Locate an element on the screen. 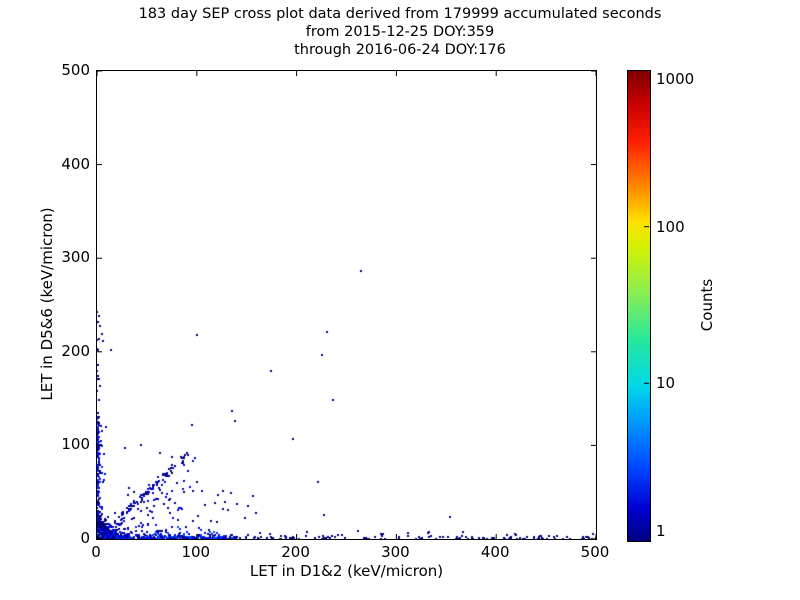 This screenshot has height=600, width=800. x-tick-label-200: 200 is located at coordinates (295, 552).